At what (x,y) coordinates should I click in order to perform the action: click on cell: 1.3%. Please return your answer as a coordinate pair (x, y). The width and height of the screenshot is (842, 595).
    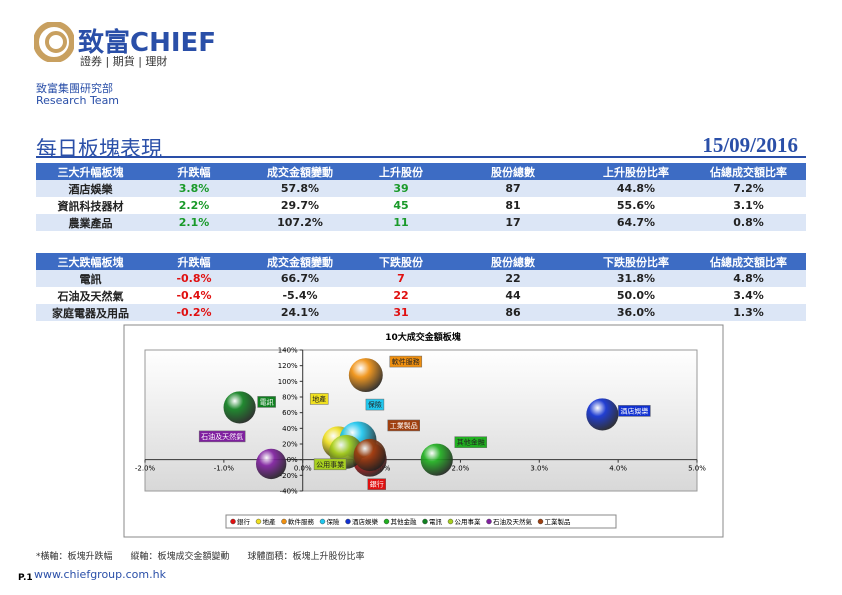
    Looking at the image, I should click on (748, 312).